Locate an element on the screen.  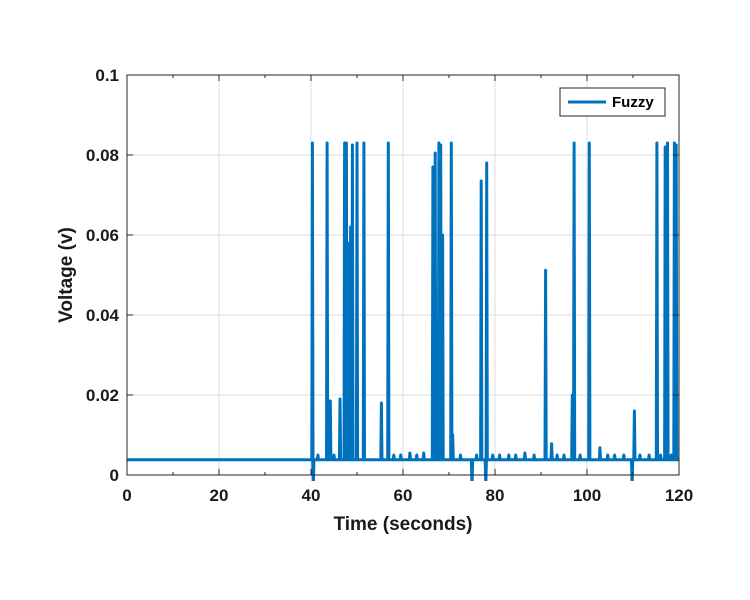
y-tick-label: 0.1 is located at coordinates (107, 75).